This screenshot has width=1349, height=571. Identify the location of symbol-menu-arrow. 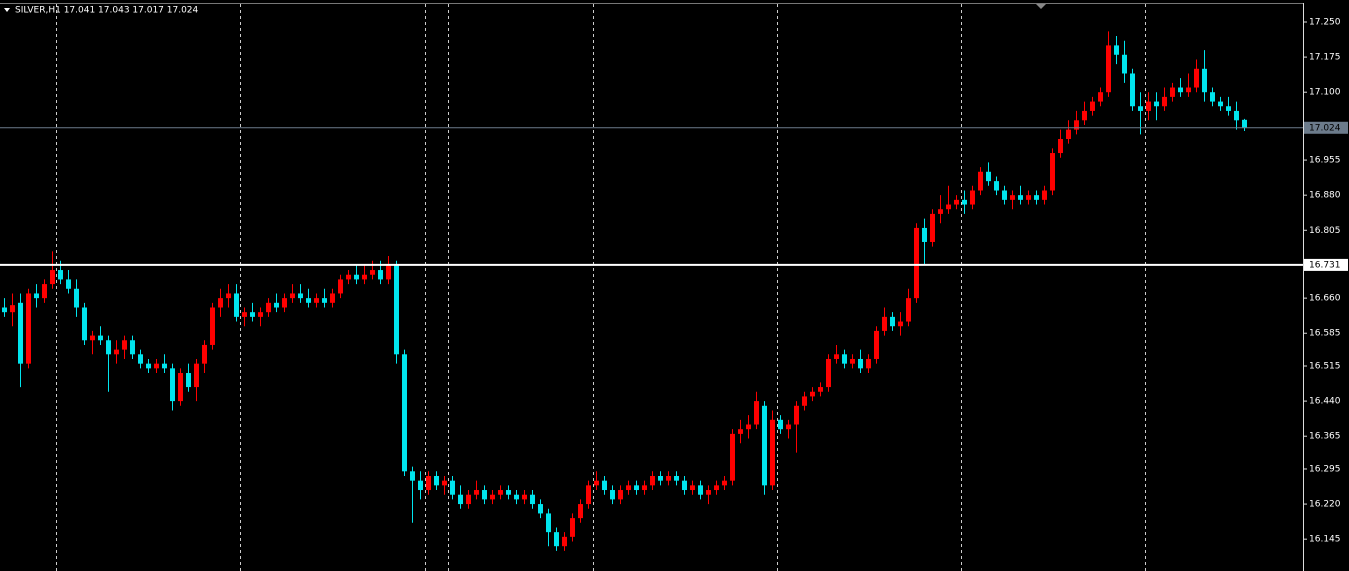
(7, 10).